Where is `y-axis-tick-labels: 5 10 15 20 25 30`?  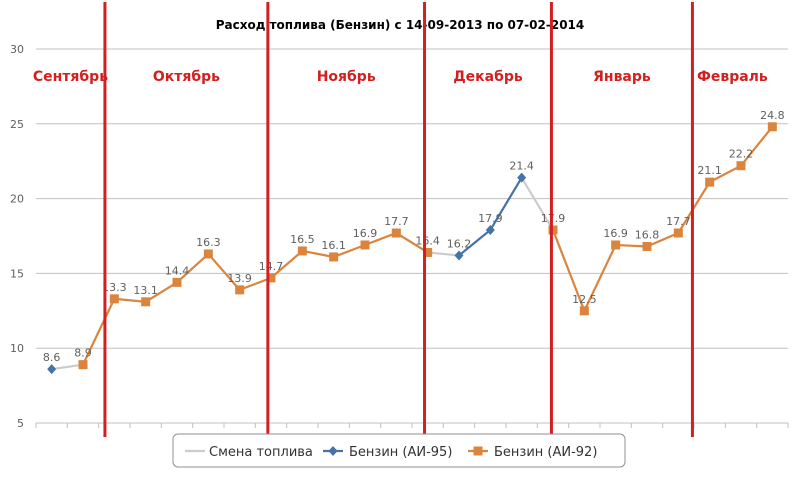
y-axis-tick-labels: 5 10 15 20 25 30 is located at coordinates (17, 236).